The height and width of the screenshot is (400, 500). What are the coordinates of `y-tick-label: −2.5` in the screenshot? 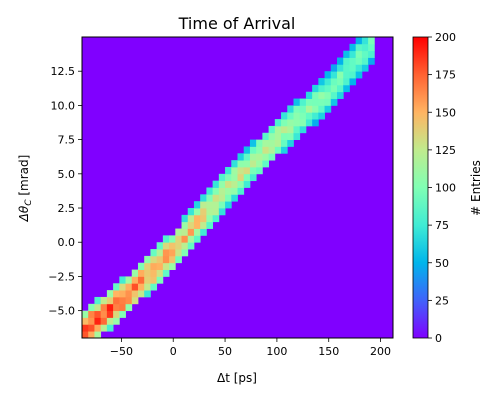 It's located at (61, 276).